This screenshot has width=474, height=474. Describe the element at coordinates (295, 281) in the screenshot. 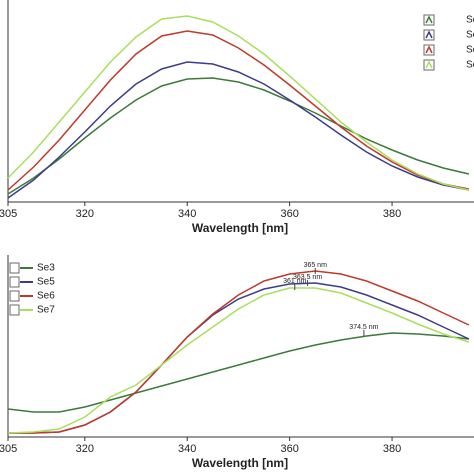

I see `annotation: 361 nm` at that location.